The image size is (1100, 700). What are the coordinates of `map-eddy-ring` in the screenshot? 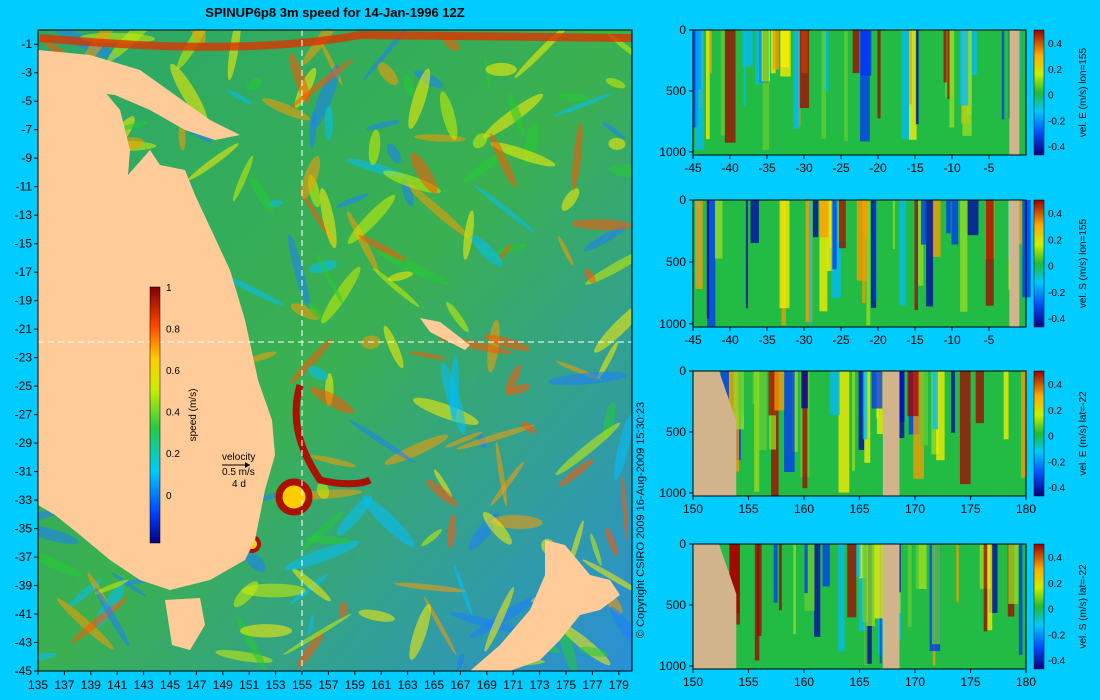 It's located at (294, 497).